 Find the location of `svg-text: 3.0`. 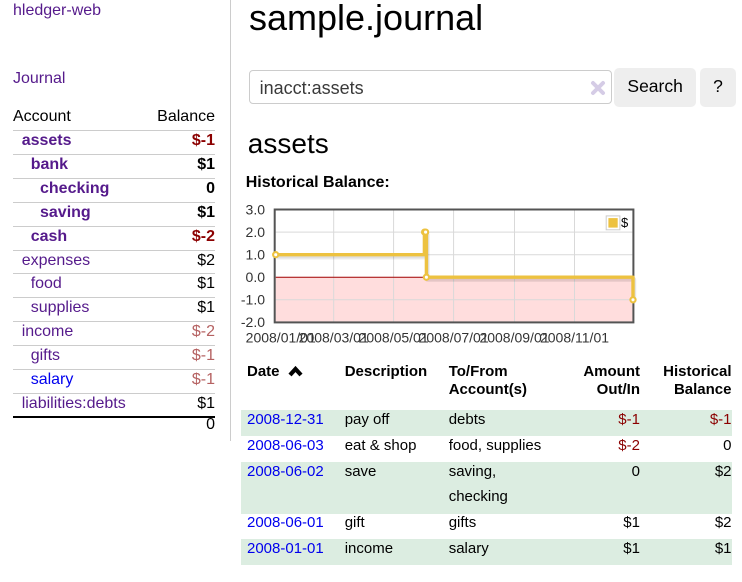

svg-text: 3.0 is located at coordinates (256, 209).